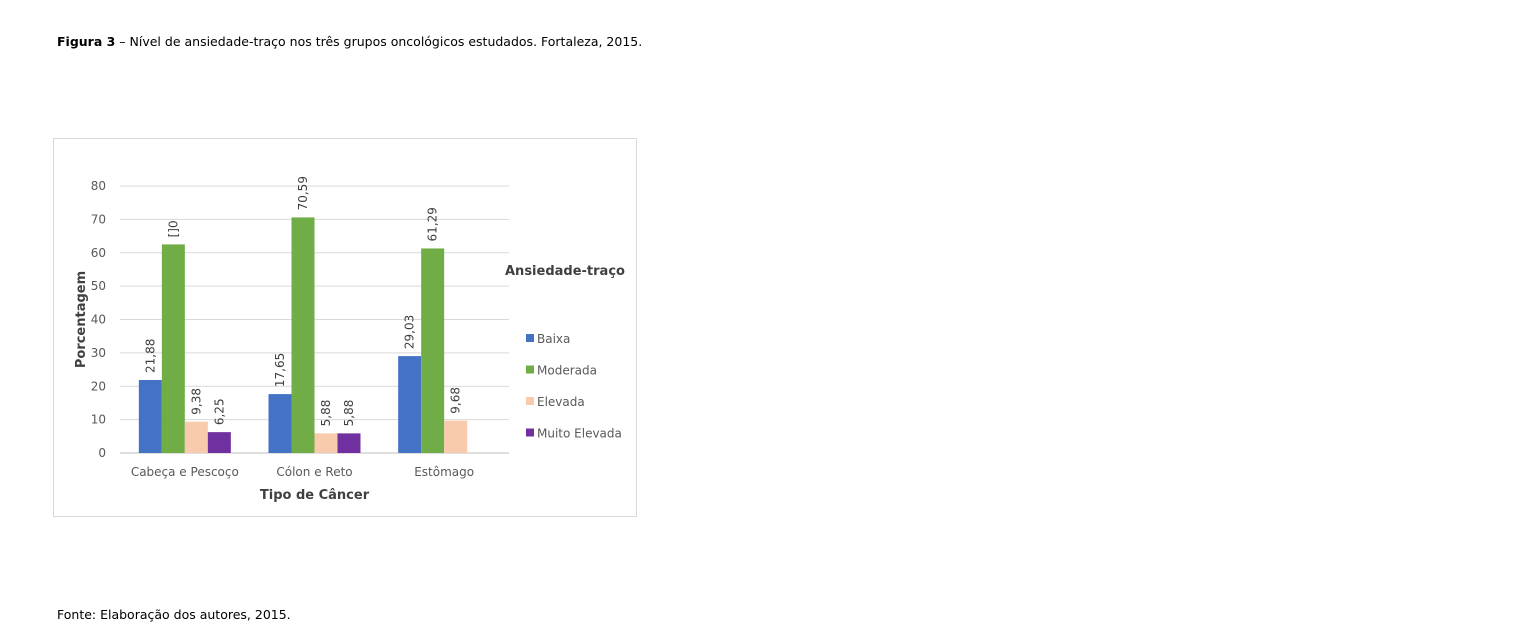 This screenshot has height=632, width=1520. What do you see at coordinates (98, 186) in the screenshot?
I see `y-tick-label: 80` at bounding box center [98, 186].